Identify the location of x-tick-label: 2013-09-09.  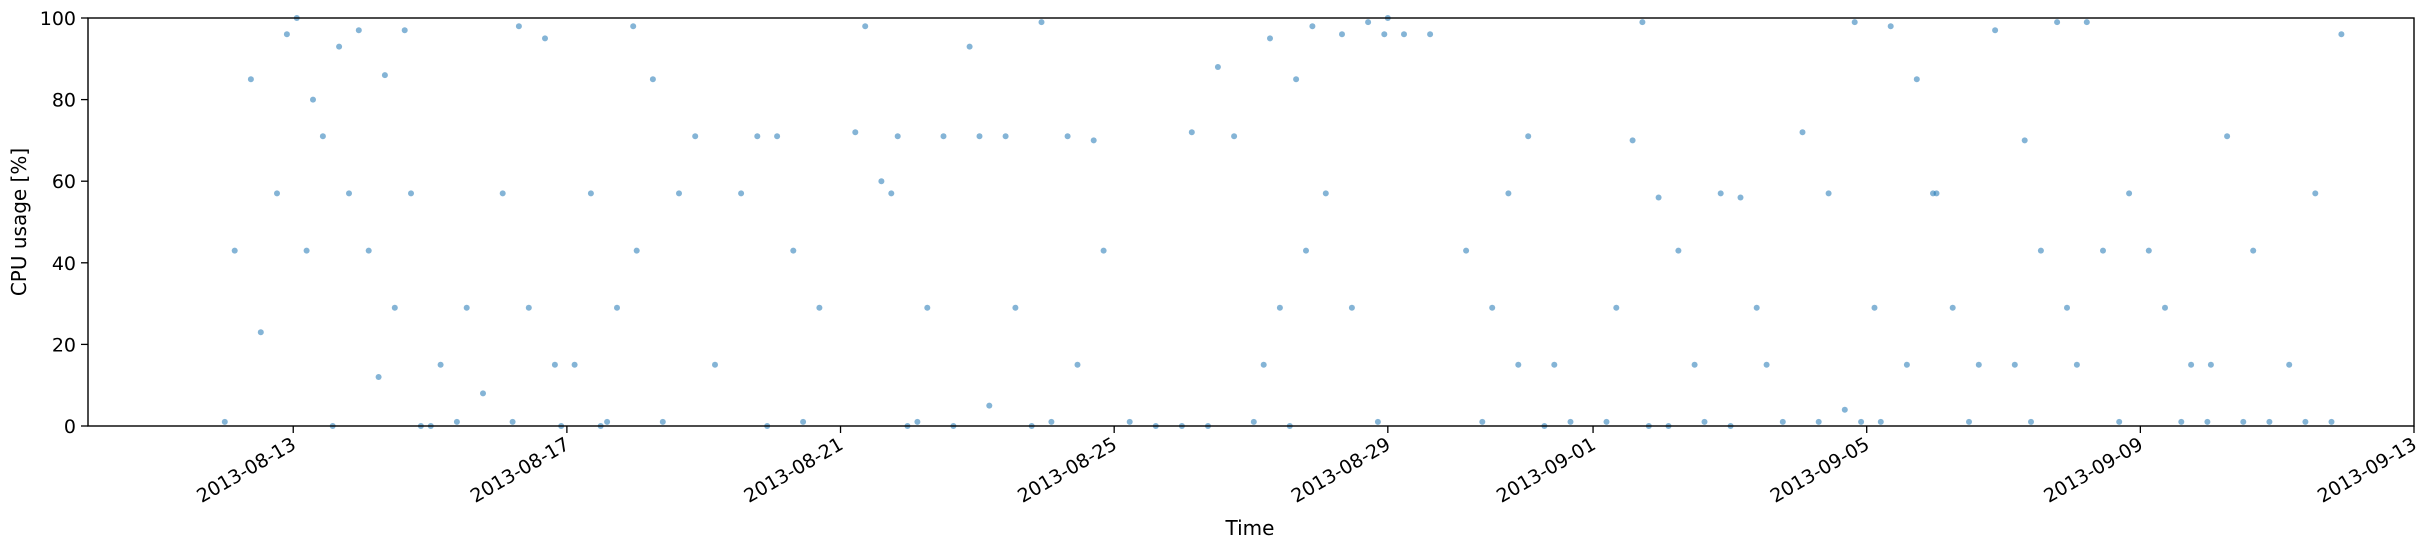
(2093, 470).